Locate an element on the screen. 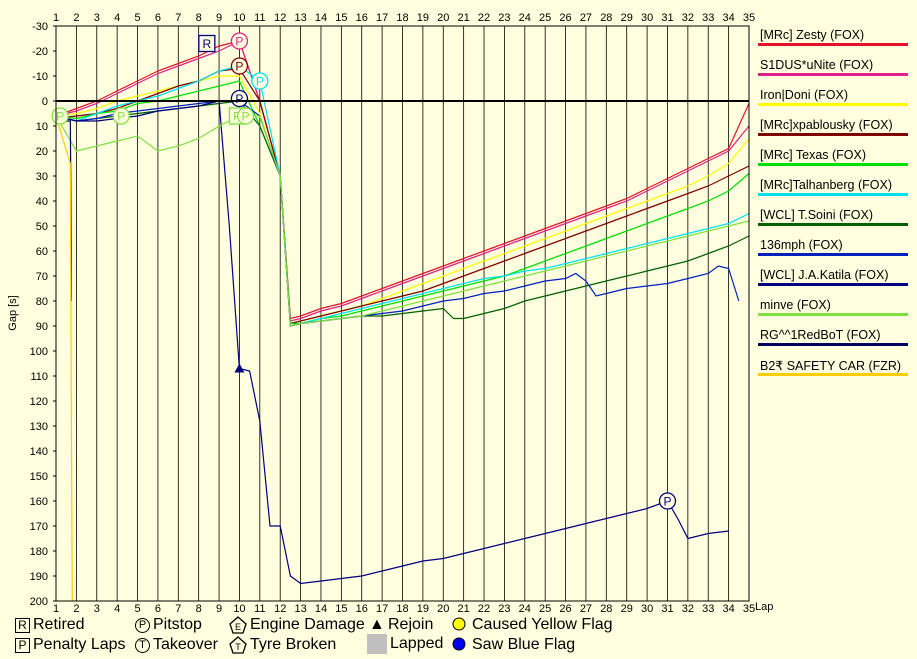 The height and width of the screenshot is (659, 917). x-tick-bottom: 12 is located at coordinates (280, 609).